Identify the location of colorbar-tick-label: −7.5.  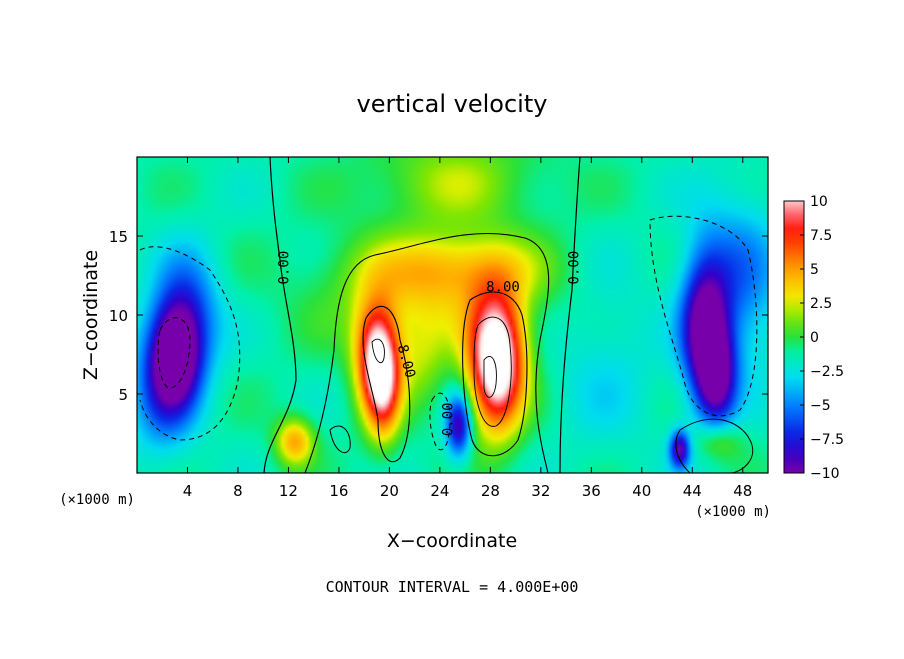
(827, 440).